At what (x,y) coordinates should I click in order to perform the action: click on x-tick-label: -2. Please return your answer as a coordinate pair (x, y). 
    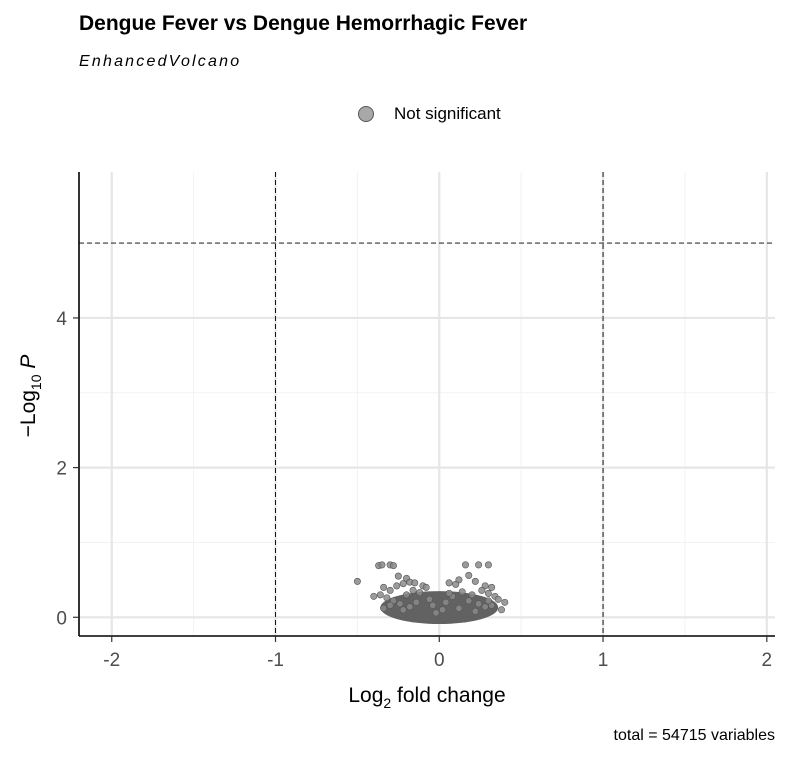
    Looking at the image, I should click on (111, 660).